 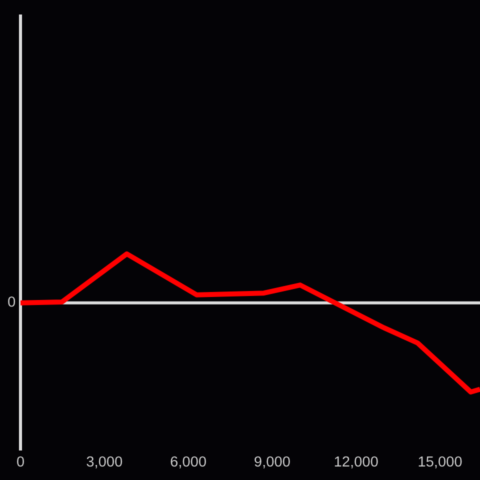 What do you see at coordinates (440, 462) in the screenshot?
I see `x-tick-label: 15,000` at bounding box center [440, 462].